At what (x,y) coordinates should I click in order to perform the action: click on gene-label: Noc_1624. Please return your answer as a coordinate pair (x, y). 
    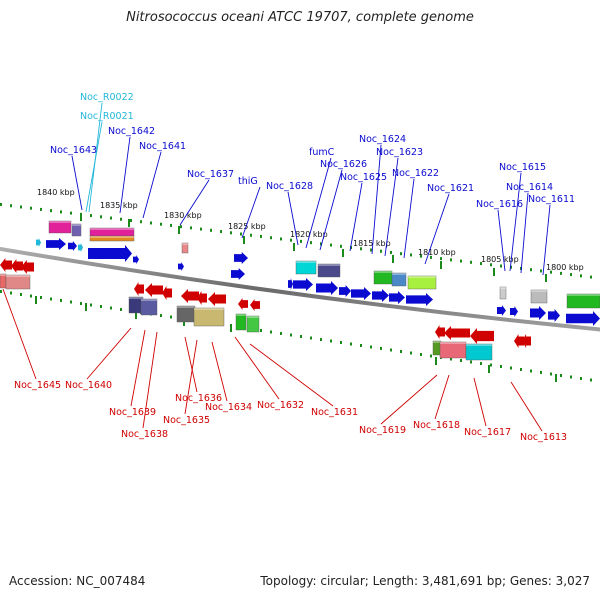
    Looking at the image, I should click on (382, 139).